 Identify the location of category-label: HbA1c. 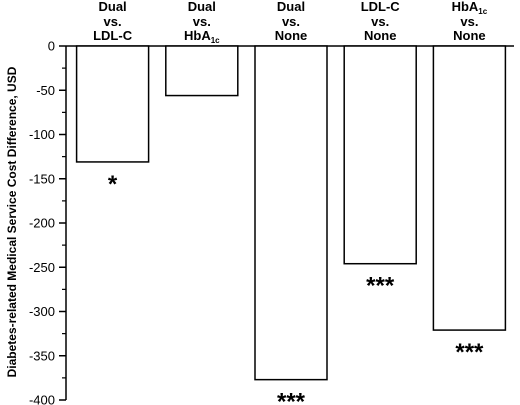
(202, 36).